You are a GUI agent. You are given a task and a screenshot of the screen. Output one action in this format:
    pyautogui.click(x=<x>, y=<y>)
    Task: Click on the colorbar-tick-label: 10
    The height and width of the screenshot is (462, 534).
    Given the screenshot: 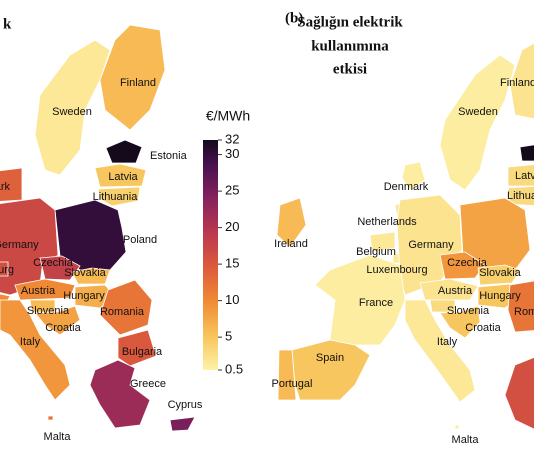 What is the action you would take?
    pyautogui.click(x=232, y=299)
    